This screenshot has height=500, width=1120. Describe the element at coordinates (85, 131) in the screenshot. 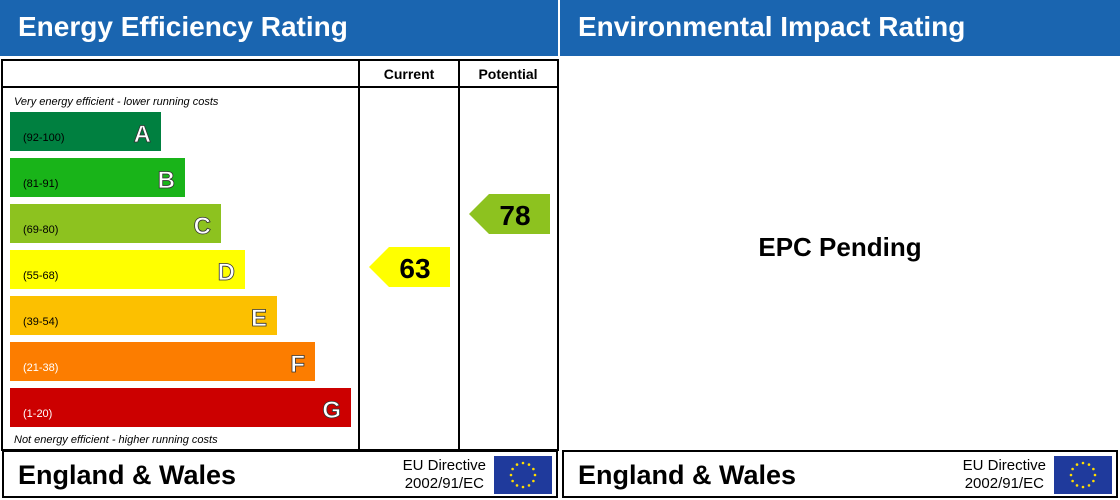

I see `band-bar-A` at that location.